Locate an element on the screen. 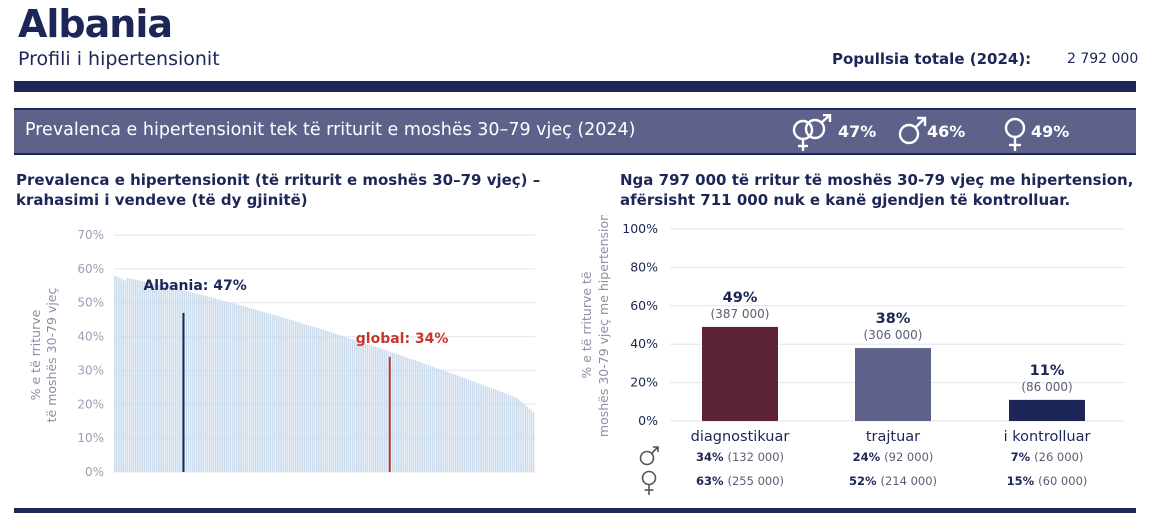  left-y-tick-label: 50% is located at coordinates (90, 303).